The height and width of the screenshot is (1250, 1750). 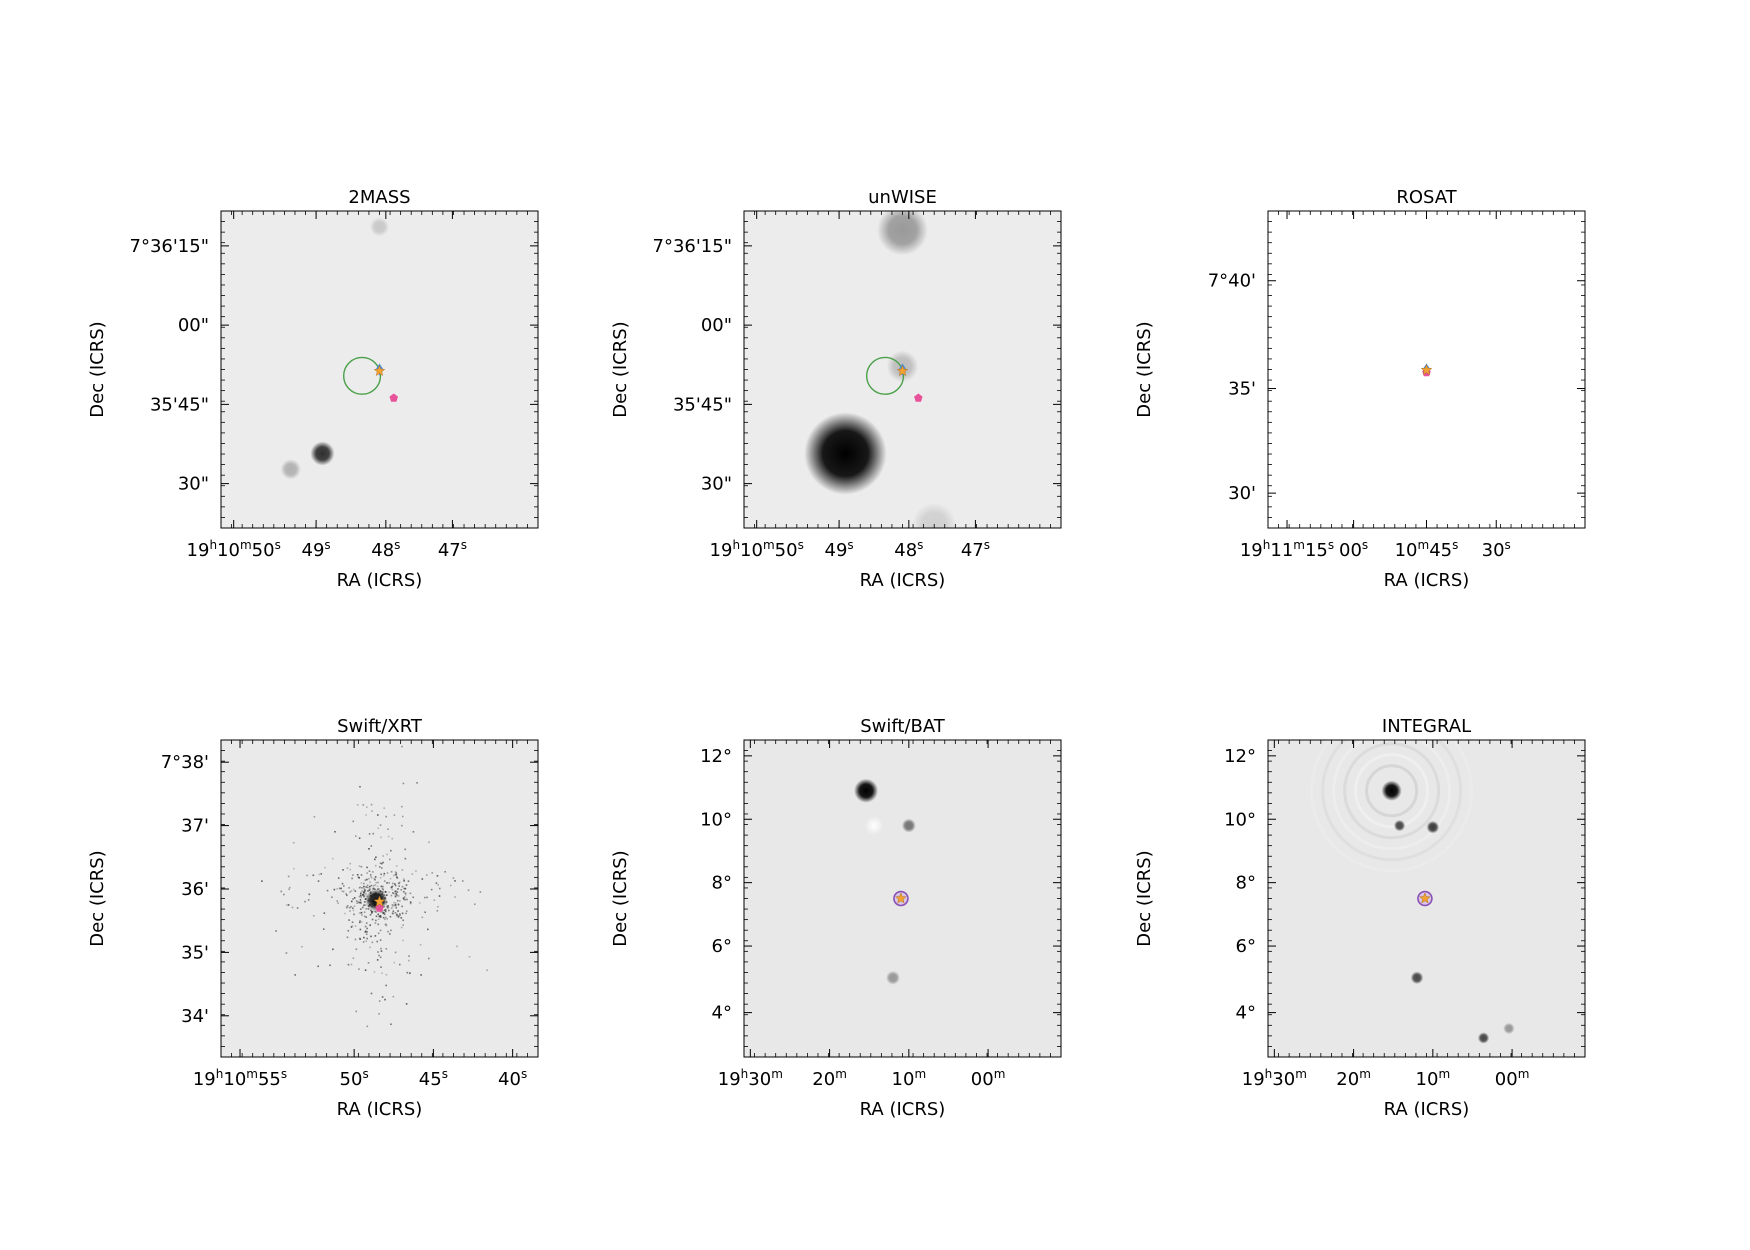 I want to click on panel-title: unWISE, so click(x=902, y=197).